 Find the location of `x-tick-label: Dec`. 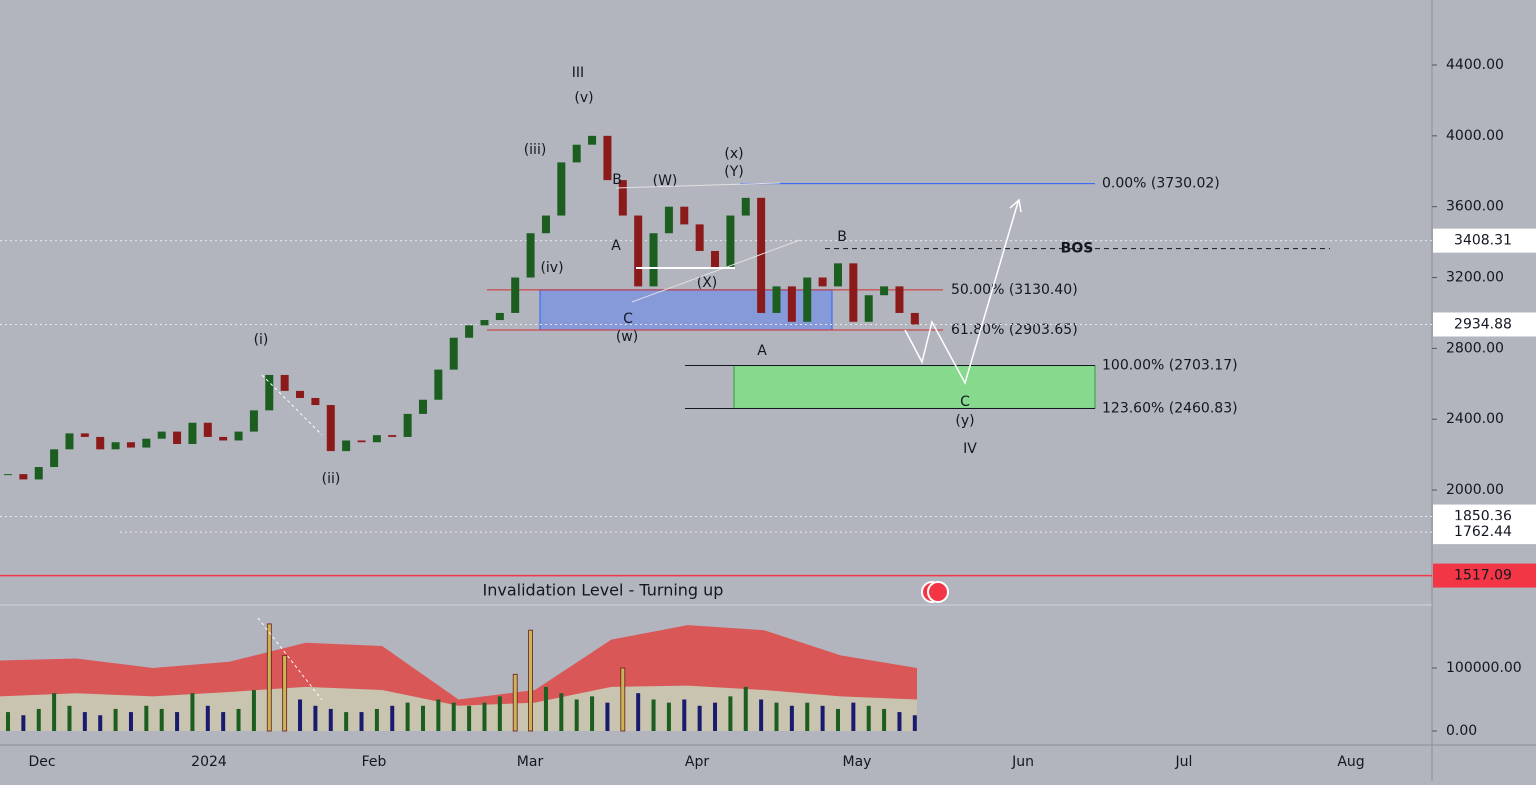

x-tick-label: Dec is located at coordinates (41, 762).